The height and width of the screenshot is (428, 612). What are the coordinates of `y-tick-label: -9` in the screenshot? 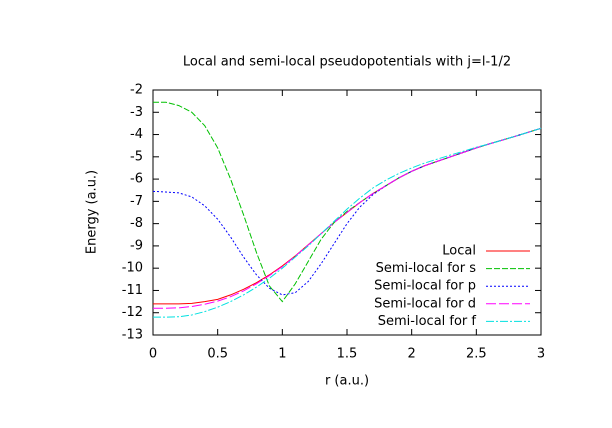 It's located at (136, 245).